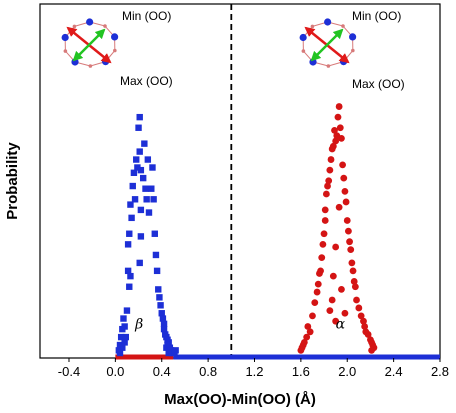  I want to click on x-tick-label: 0.4, so click(162, 371).